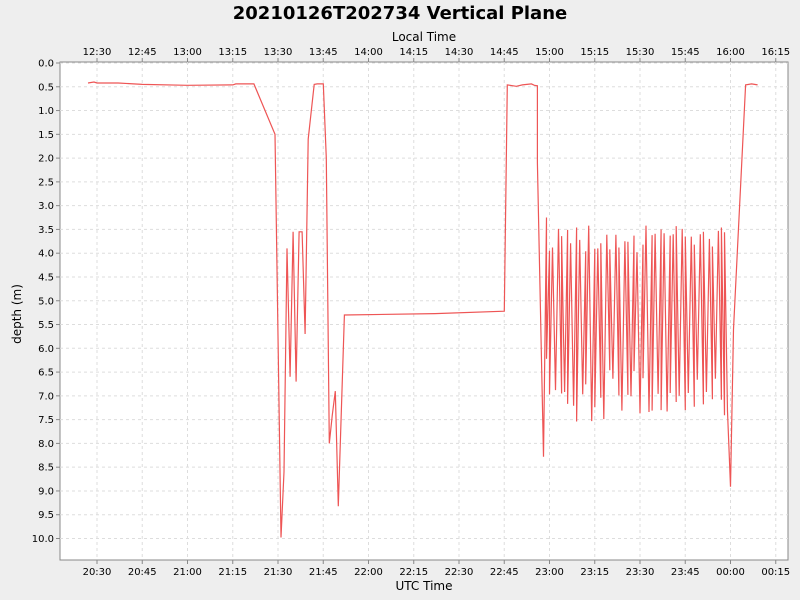 The image size is (800, 600). What do you see at coordinates (594, 52) in the screenshot?
I see `local-tick-label: 15:15` at bounding box center [594, 52].